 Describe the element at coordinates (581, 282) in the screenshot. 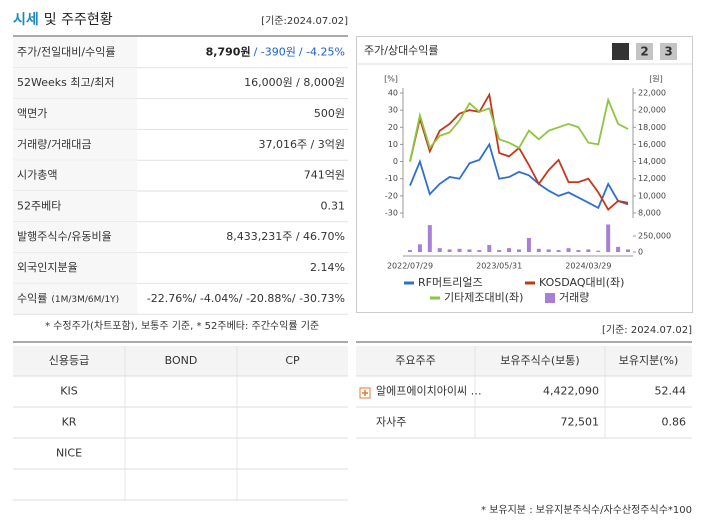

I see `legend-label: KOSDAQ대비(좌)` at that location.